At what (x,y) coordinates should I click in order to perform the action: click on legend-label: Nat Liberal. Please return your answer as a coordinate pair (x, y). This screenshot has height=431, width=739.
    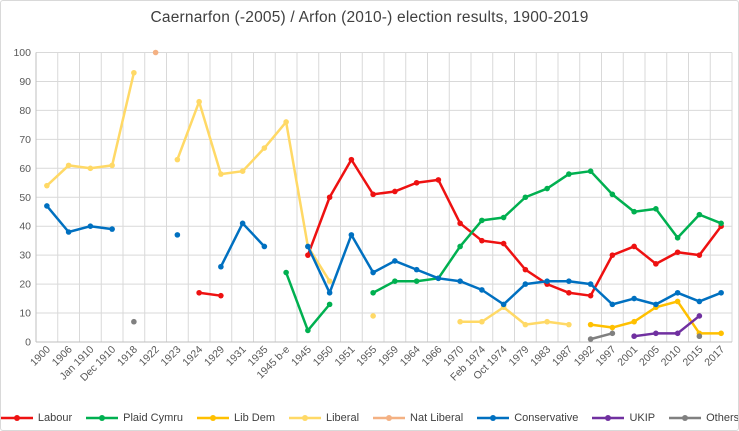
    Looking at the image, I should click on (437, 418).